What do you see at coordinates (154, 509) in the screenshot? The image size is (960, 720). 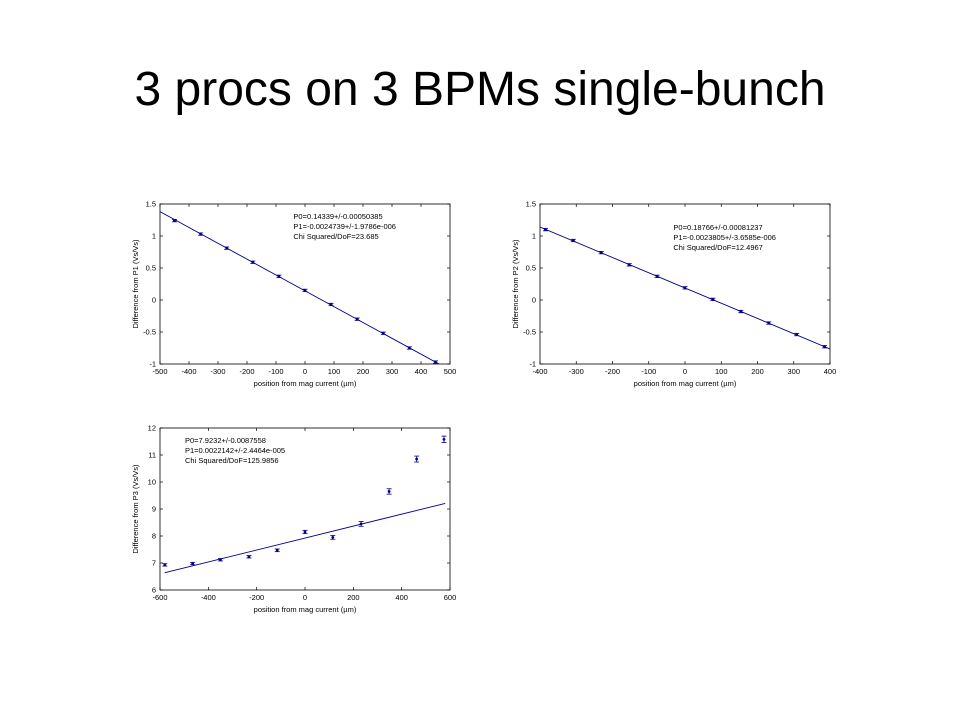 I see `y-tick-label: 9` at bounding box center [154, 509].